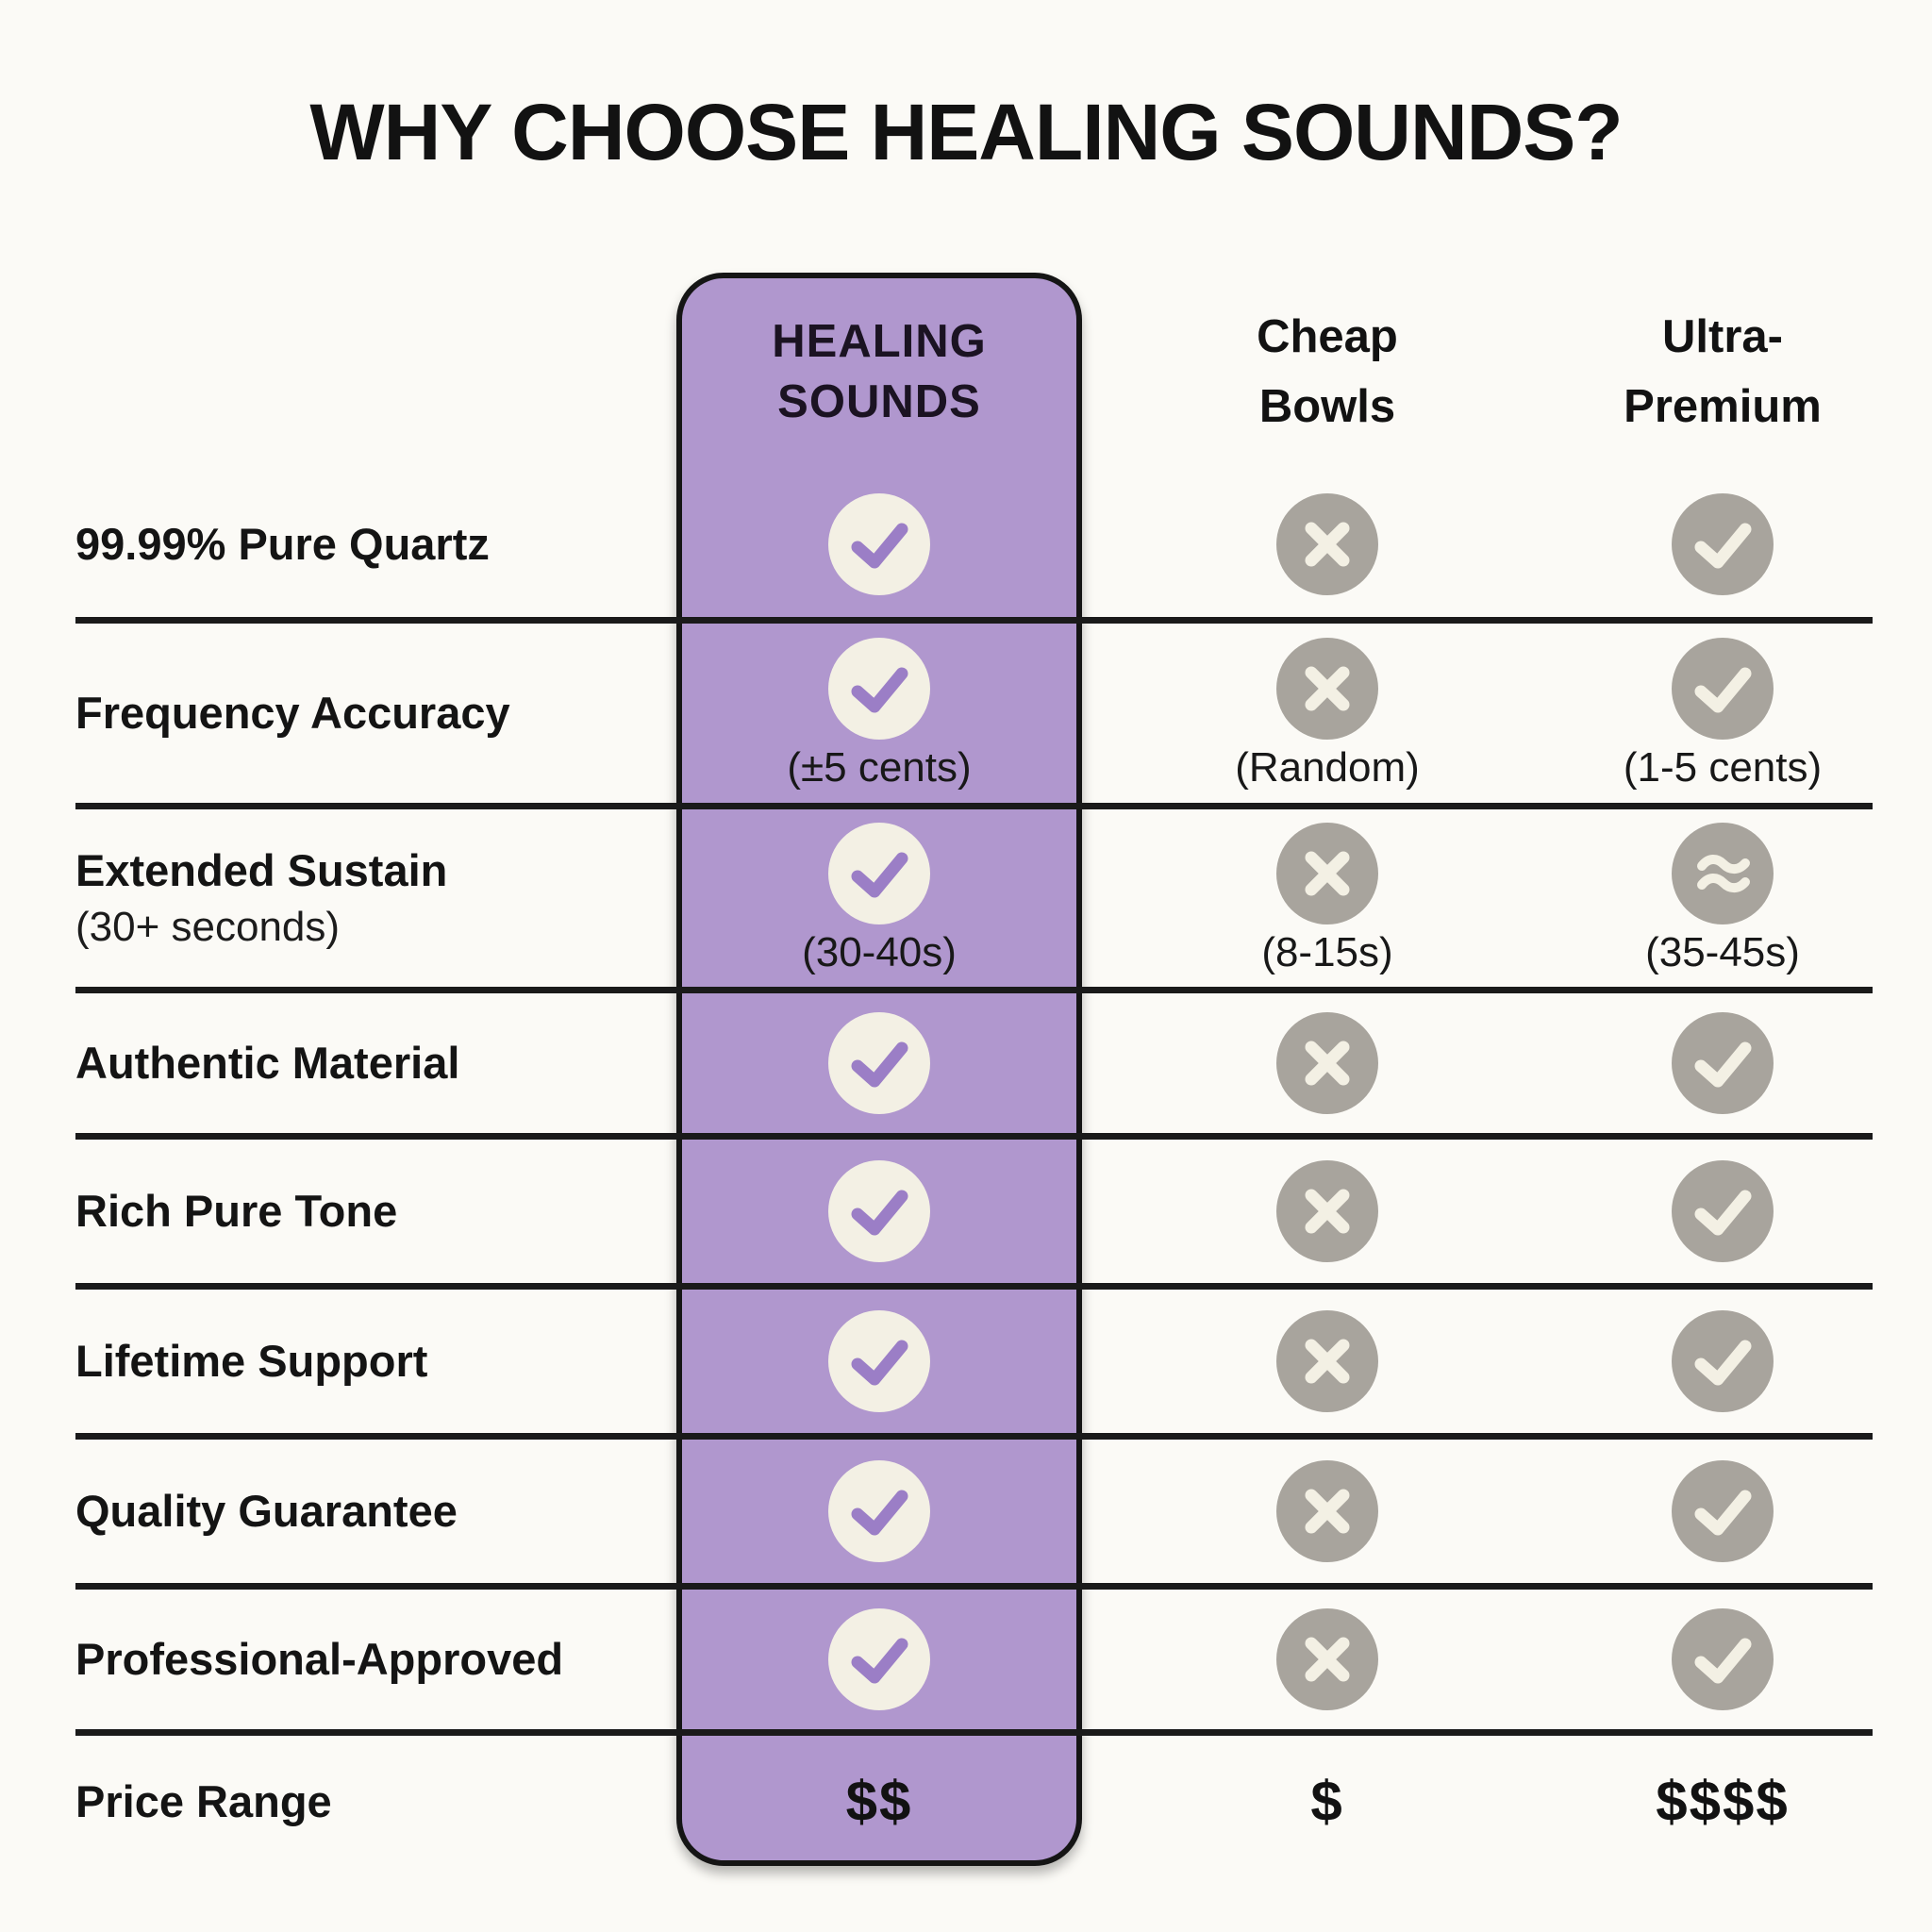 The image size is (1932, 1932). Describe the element at coordinates (974, 1801) in the screenshot. I see `price-range-row: Price Range $$ $ $$$$` at that location.